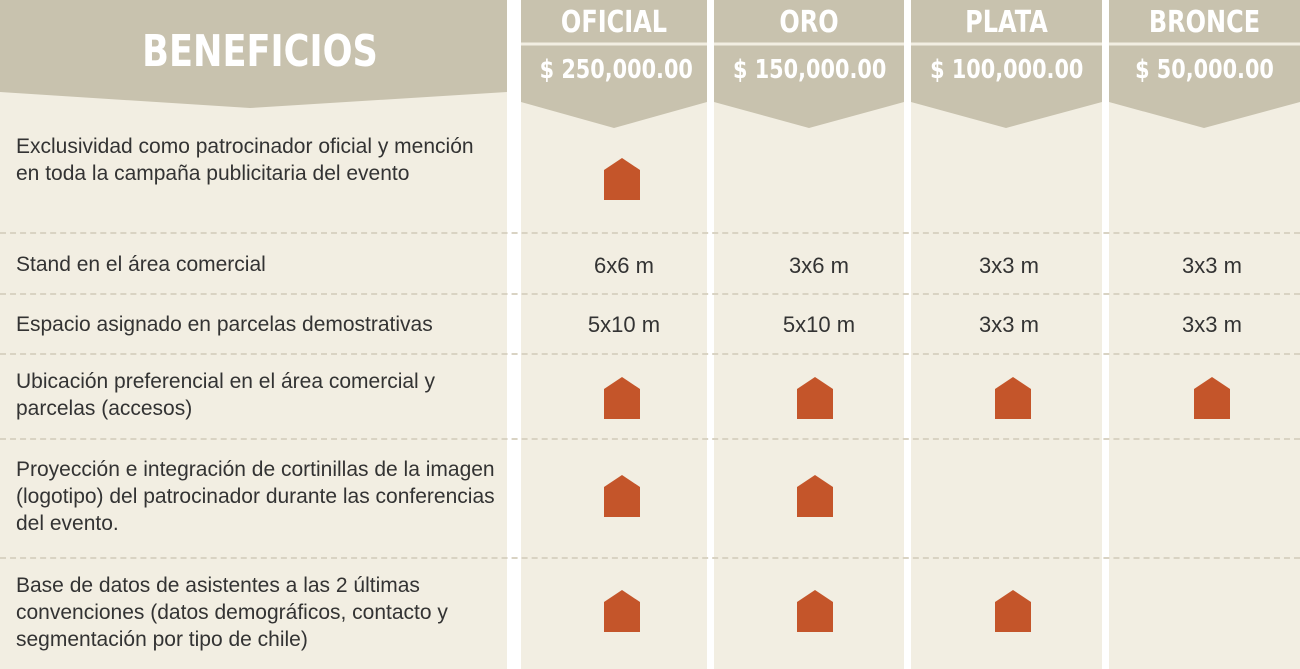 The width and height of the screenshot is (1300, 669). Describe the element at coordinates (624, 324) in the screenshot. I see `oficial-parcel-value: 5x10 m` at that location.